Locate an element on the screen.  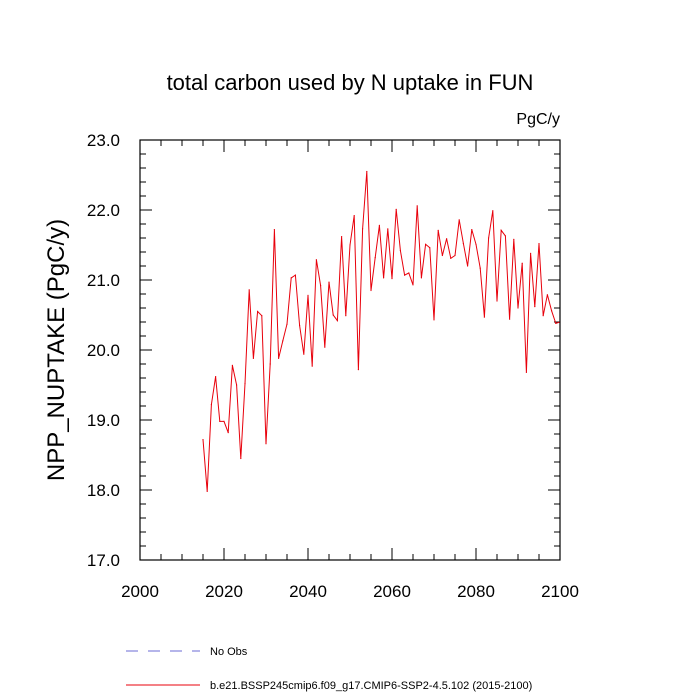
y-tick-label: 23.0 is located at coordinates (103, 140).